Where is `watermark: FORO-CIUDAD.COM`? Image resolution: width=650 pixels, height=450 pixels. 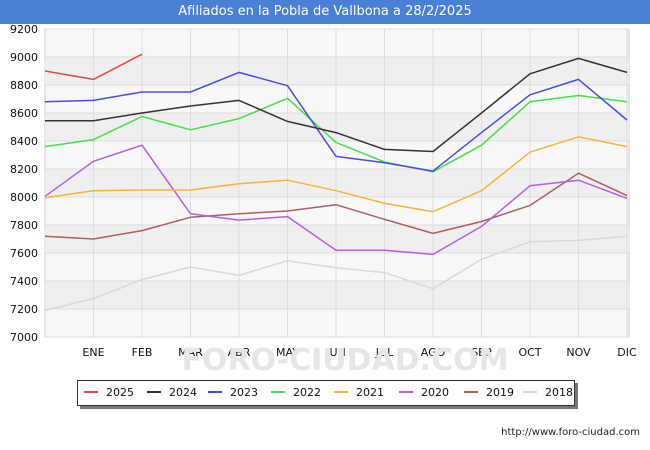
watermark: FORO-CIUDAD.COM is located at coordinates (345, 360).